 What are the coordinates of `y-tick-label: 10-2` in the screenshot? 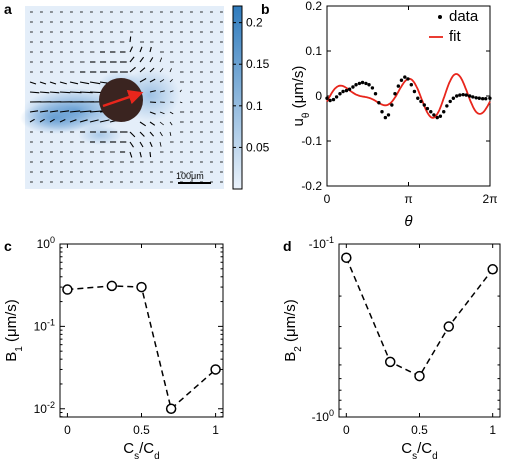 It's located at (44, 408).